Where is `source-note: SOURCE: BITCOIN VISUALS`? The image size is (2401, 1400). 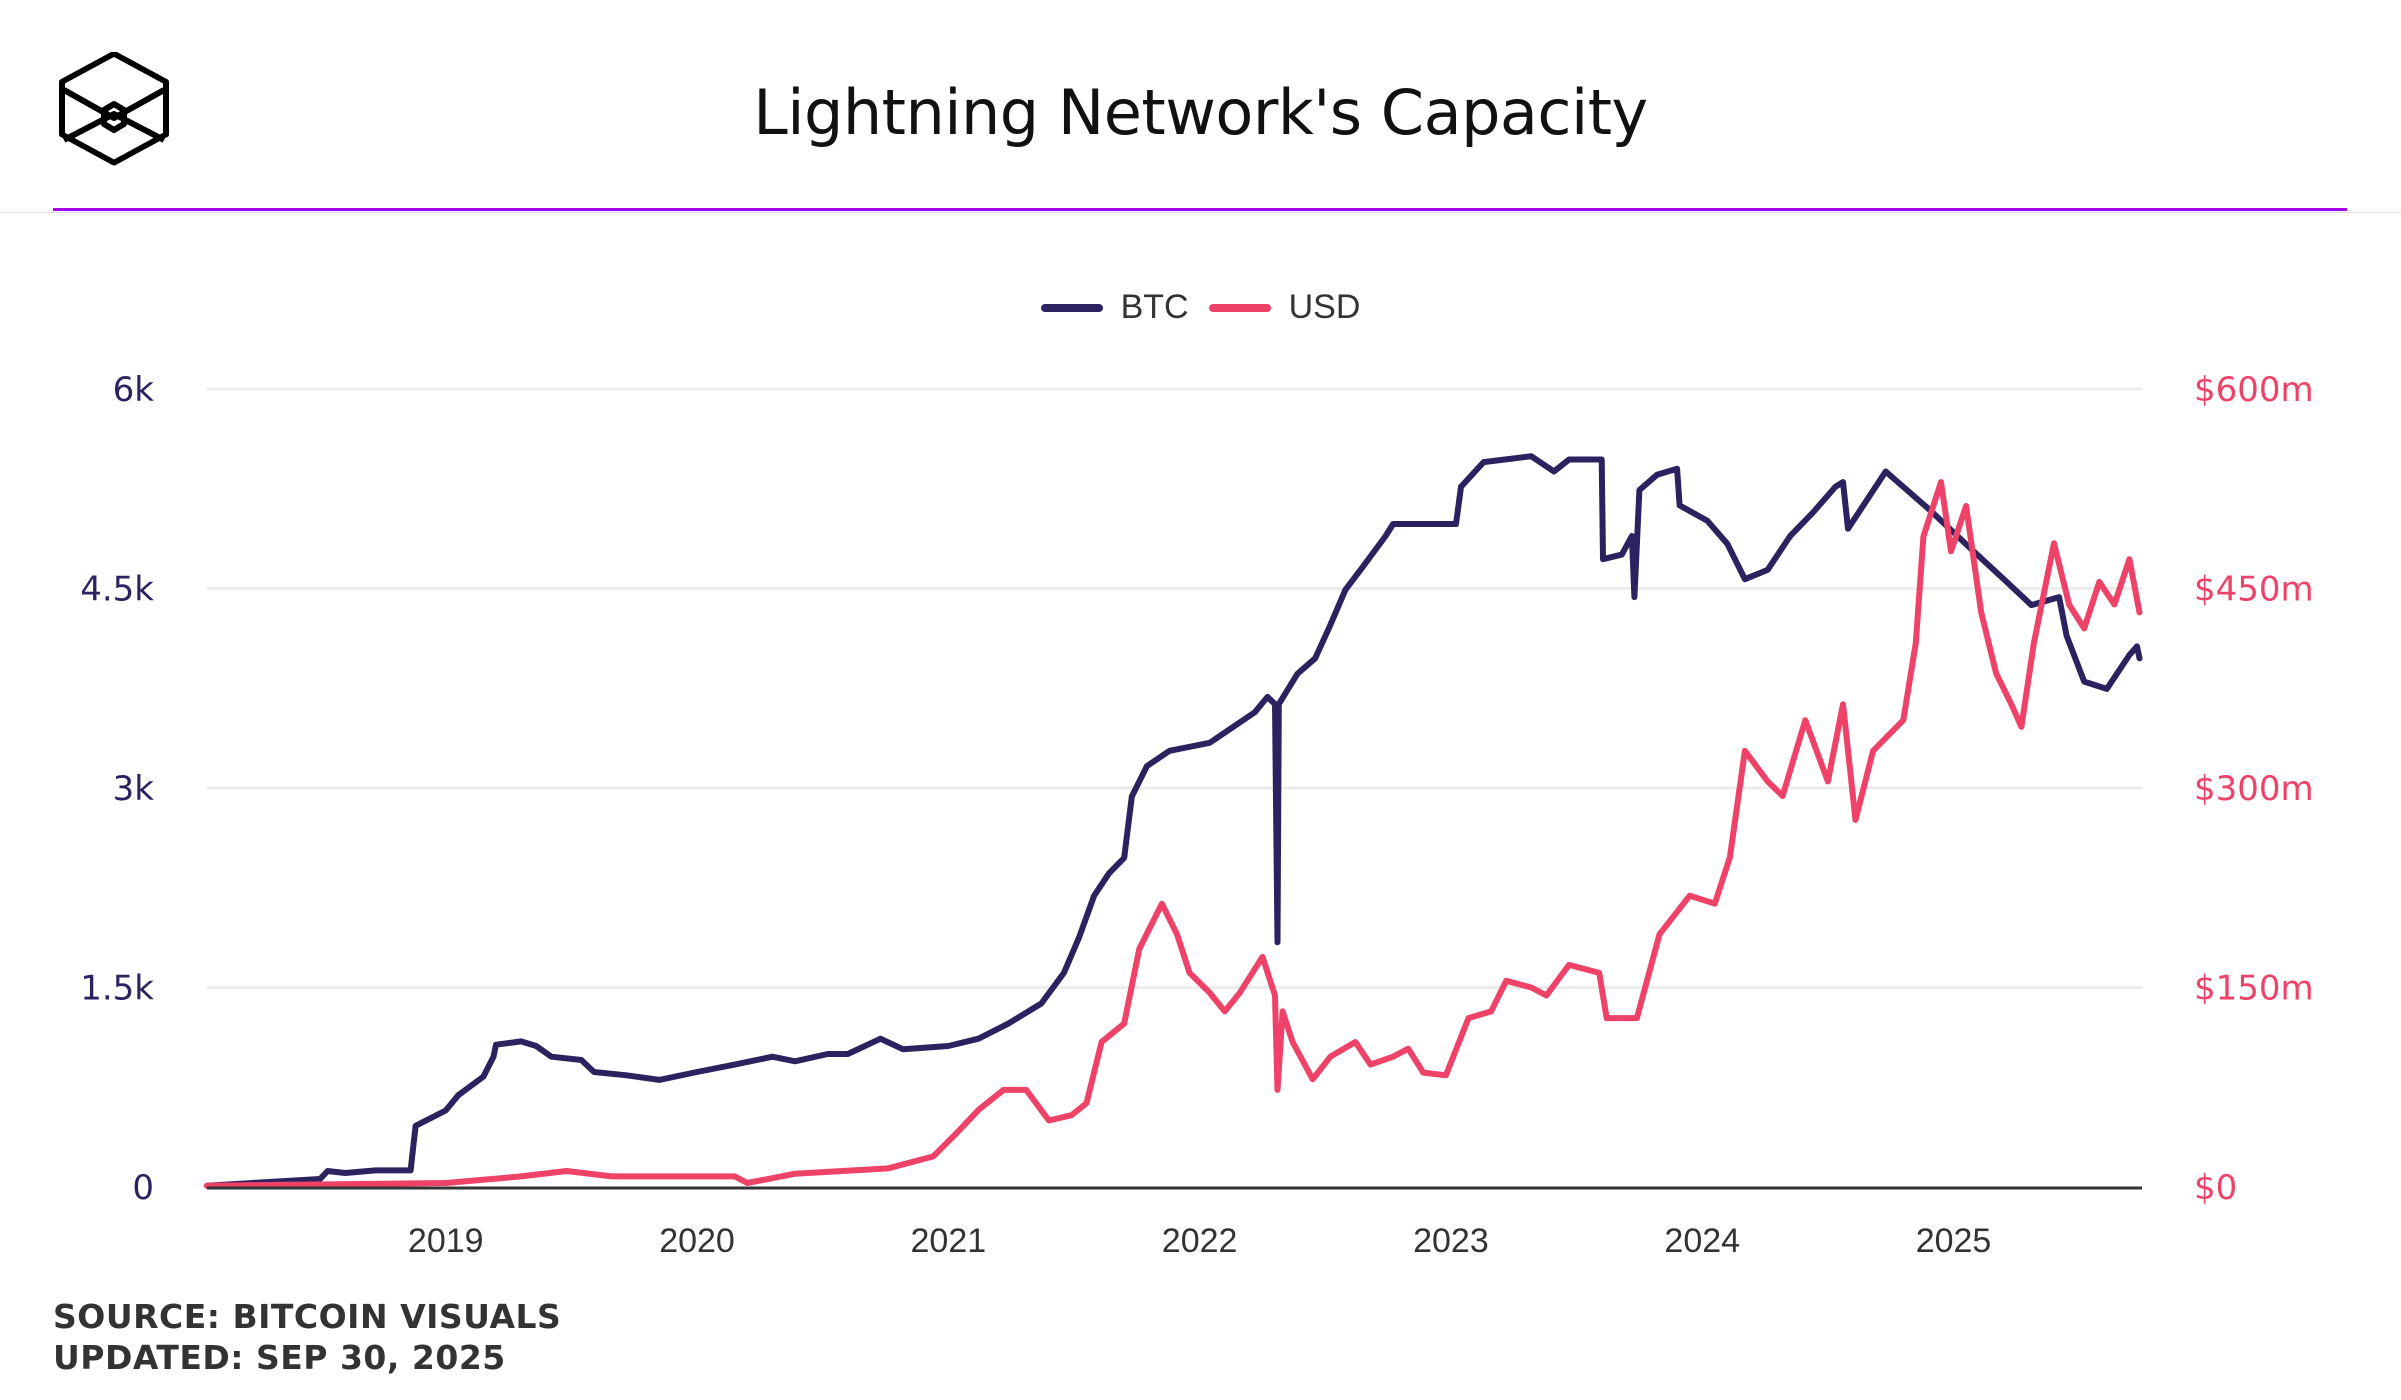 source-note: SOURCE: BITCOIN VISUALS is located at coordinates (307, 1316).